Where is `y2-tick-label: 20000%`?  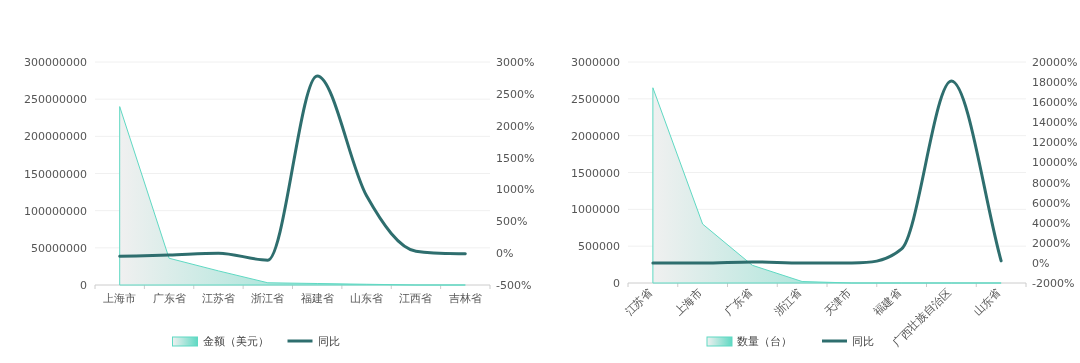
y2-tick-label: 20000% is located at coordinates (1055, 62).